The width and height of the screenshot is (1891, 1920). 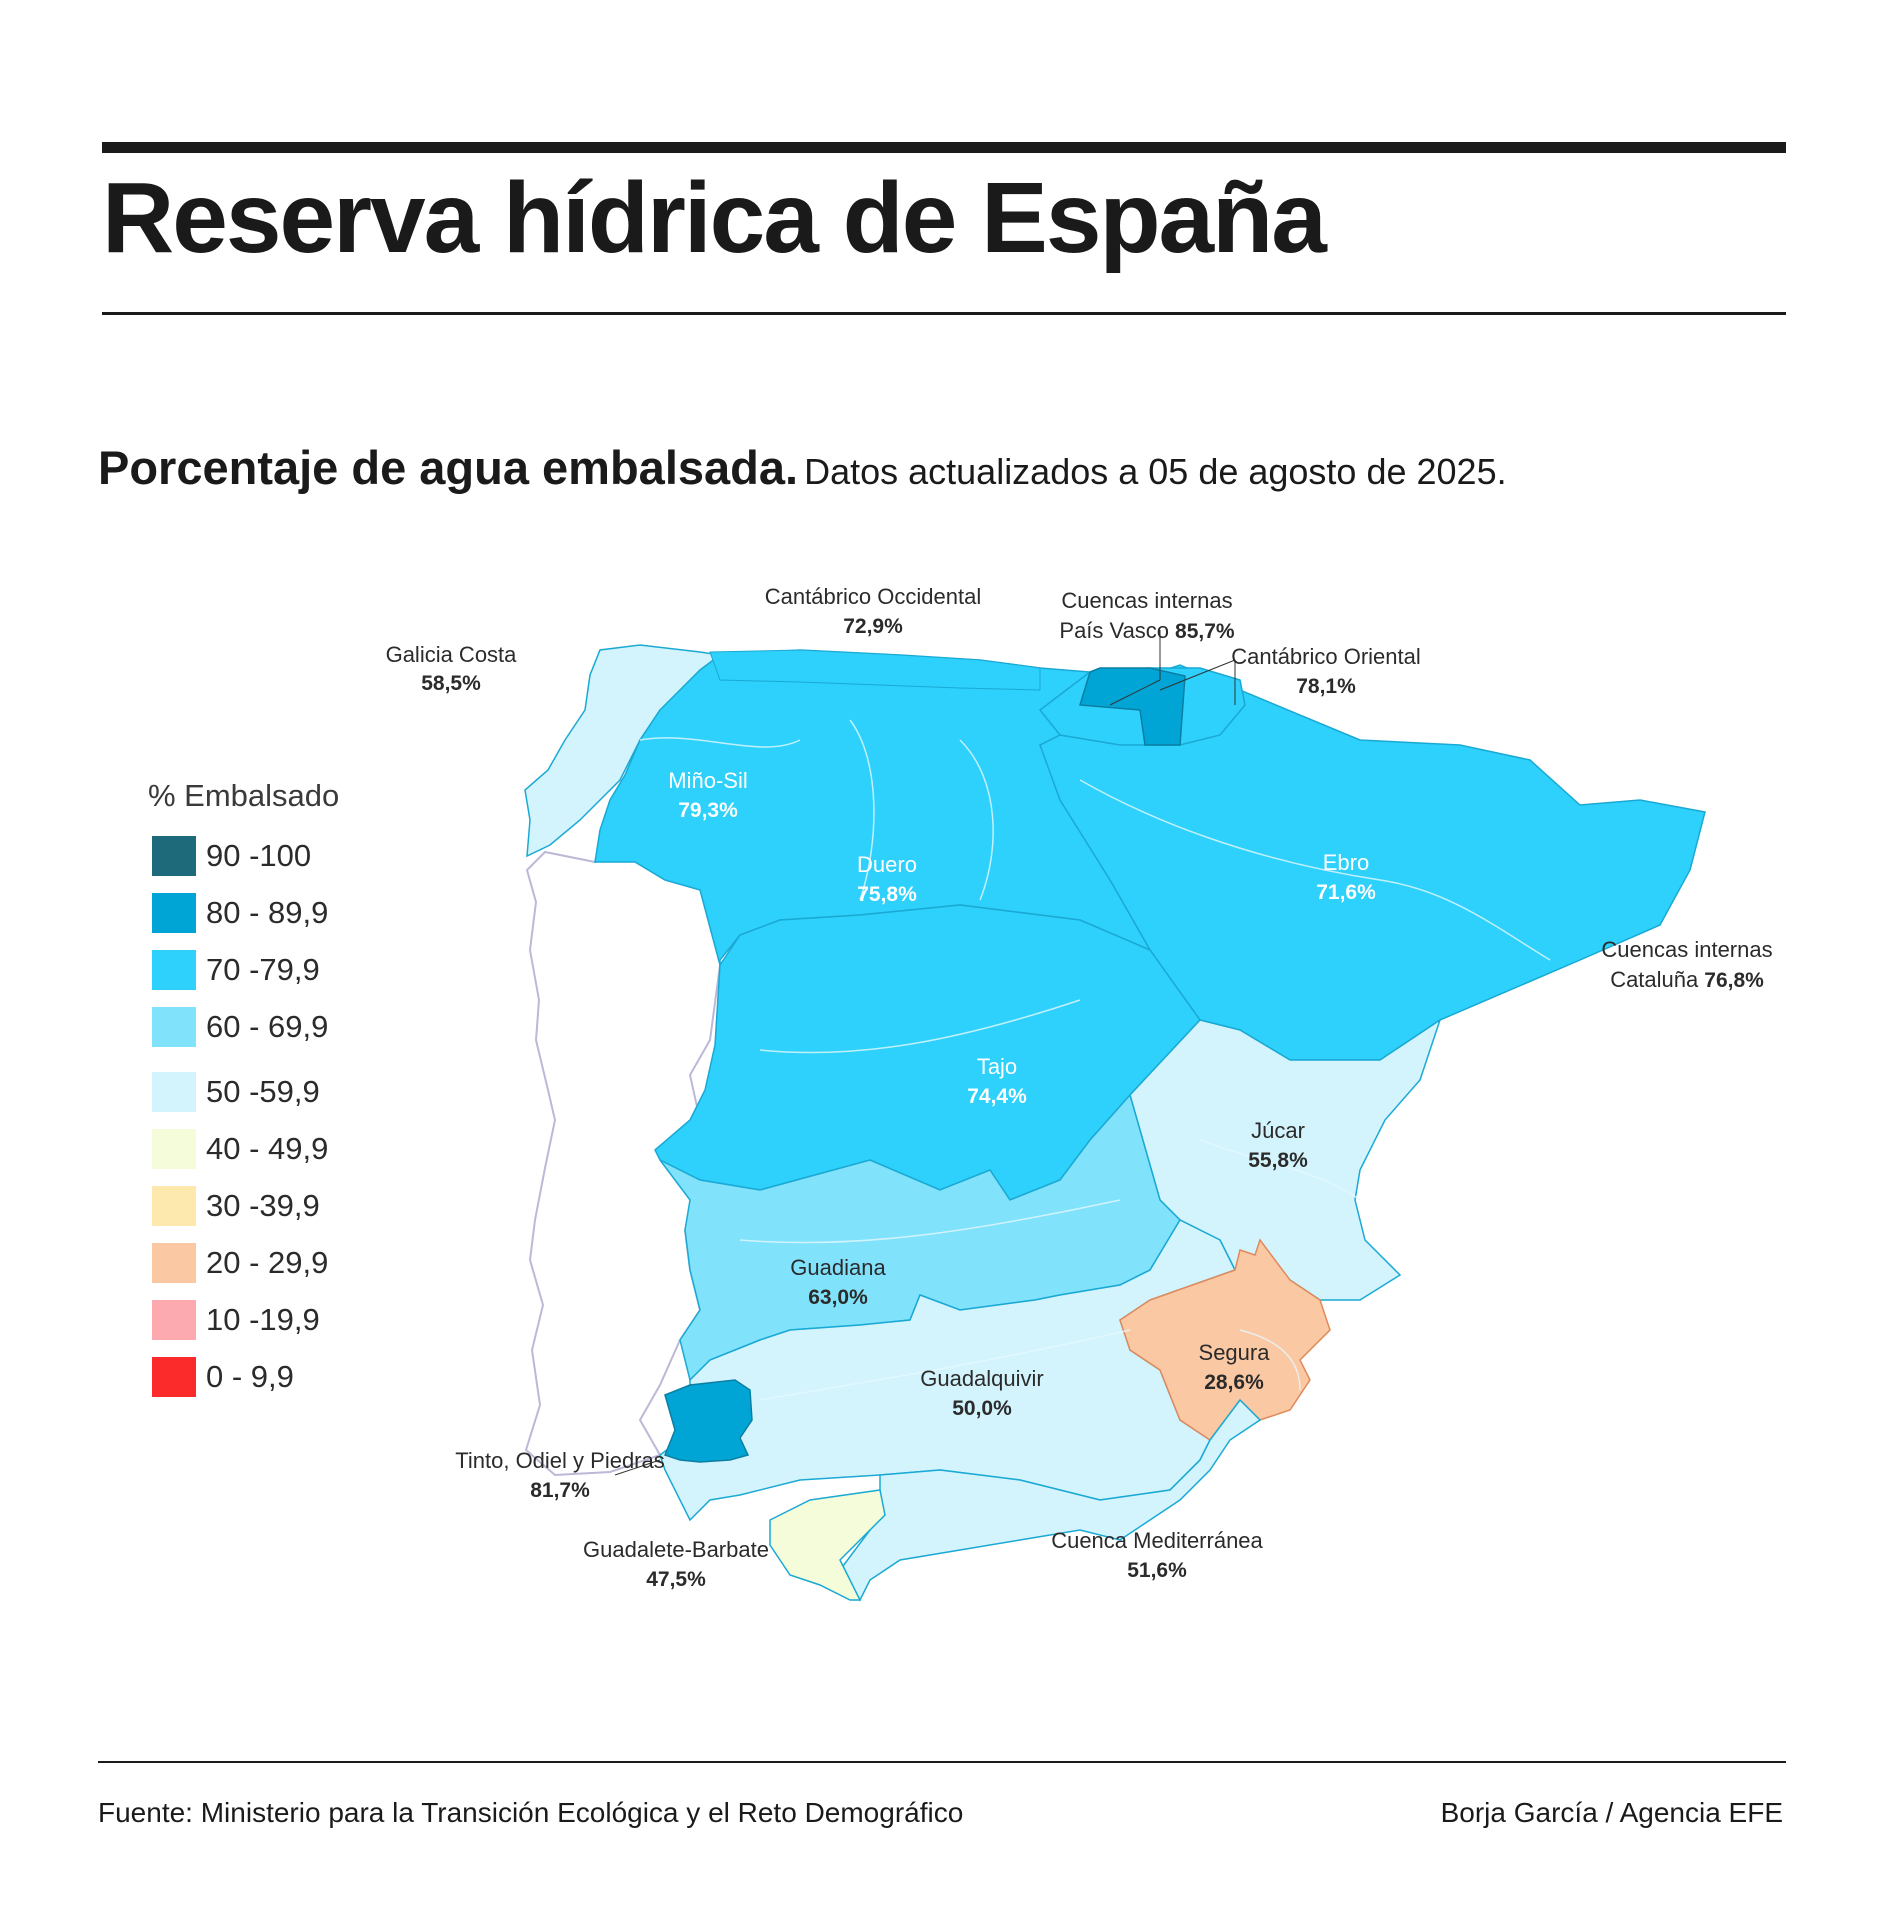 I want to click on label-pais-vasco-line2: País Vasco 85,7%, so click(x=1147, y=630).